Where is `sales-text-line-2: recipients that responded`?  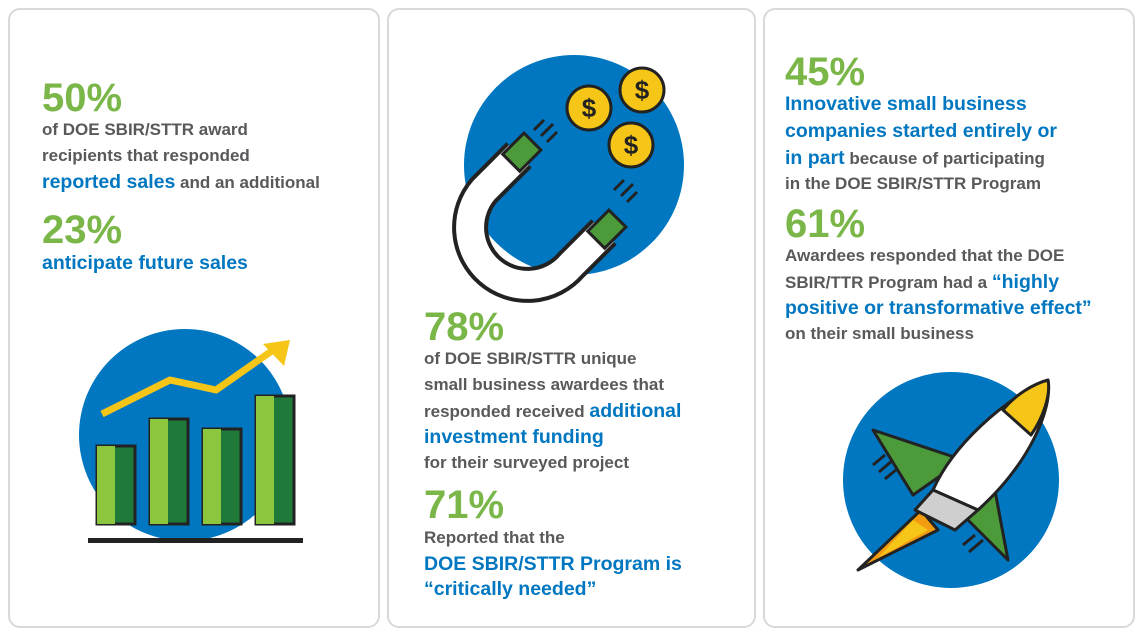 sales-text-line-2: recipients that responded is located at coordinates (146, 155).